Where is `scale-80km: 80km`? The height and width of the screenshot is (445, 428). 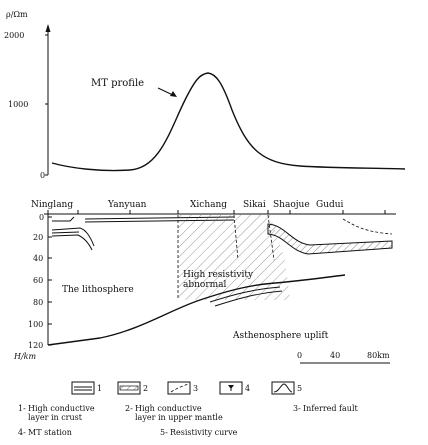 scale-80km: 80km is located at coordinates (378, 355).